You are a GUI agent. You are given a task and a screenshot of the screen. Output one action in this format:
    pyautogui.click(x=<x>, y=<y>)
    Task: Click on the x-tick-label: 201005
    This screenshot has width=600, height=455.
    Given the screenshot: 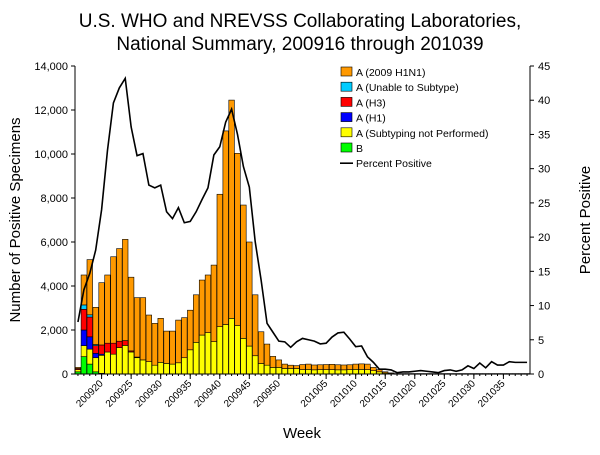 What is the action you would take?
    pyautogui.click(x=315, y=394)
    